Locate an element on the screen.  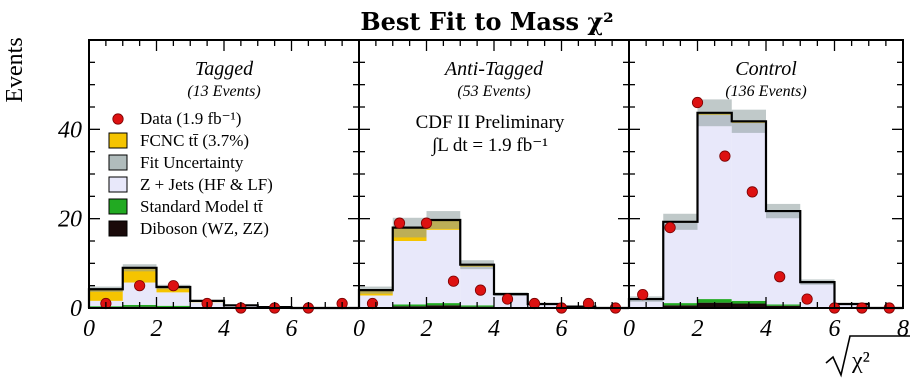
y-tick-label: 40 is located at coordinates (70, 130).